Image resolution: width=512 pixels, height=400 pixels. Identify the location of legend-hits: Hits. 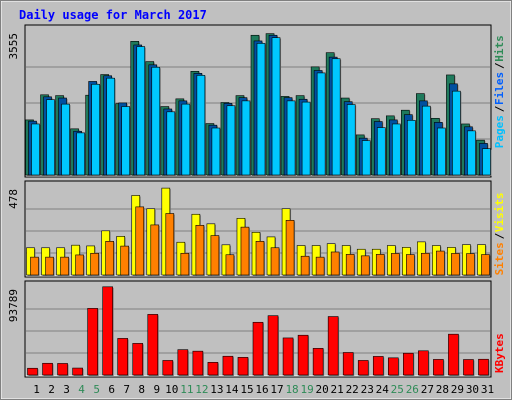
(499, 48).